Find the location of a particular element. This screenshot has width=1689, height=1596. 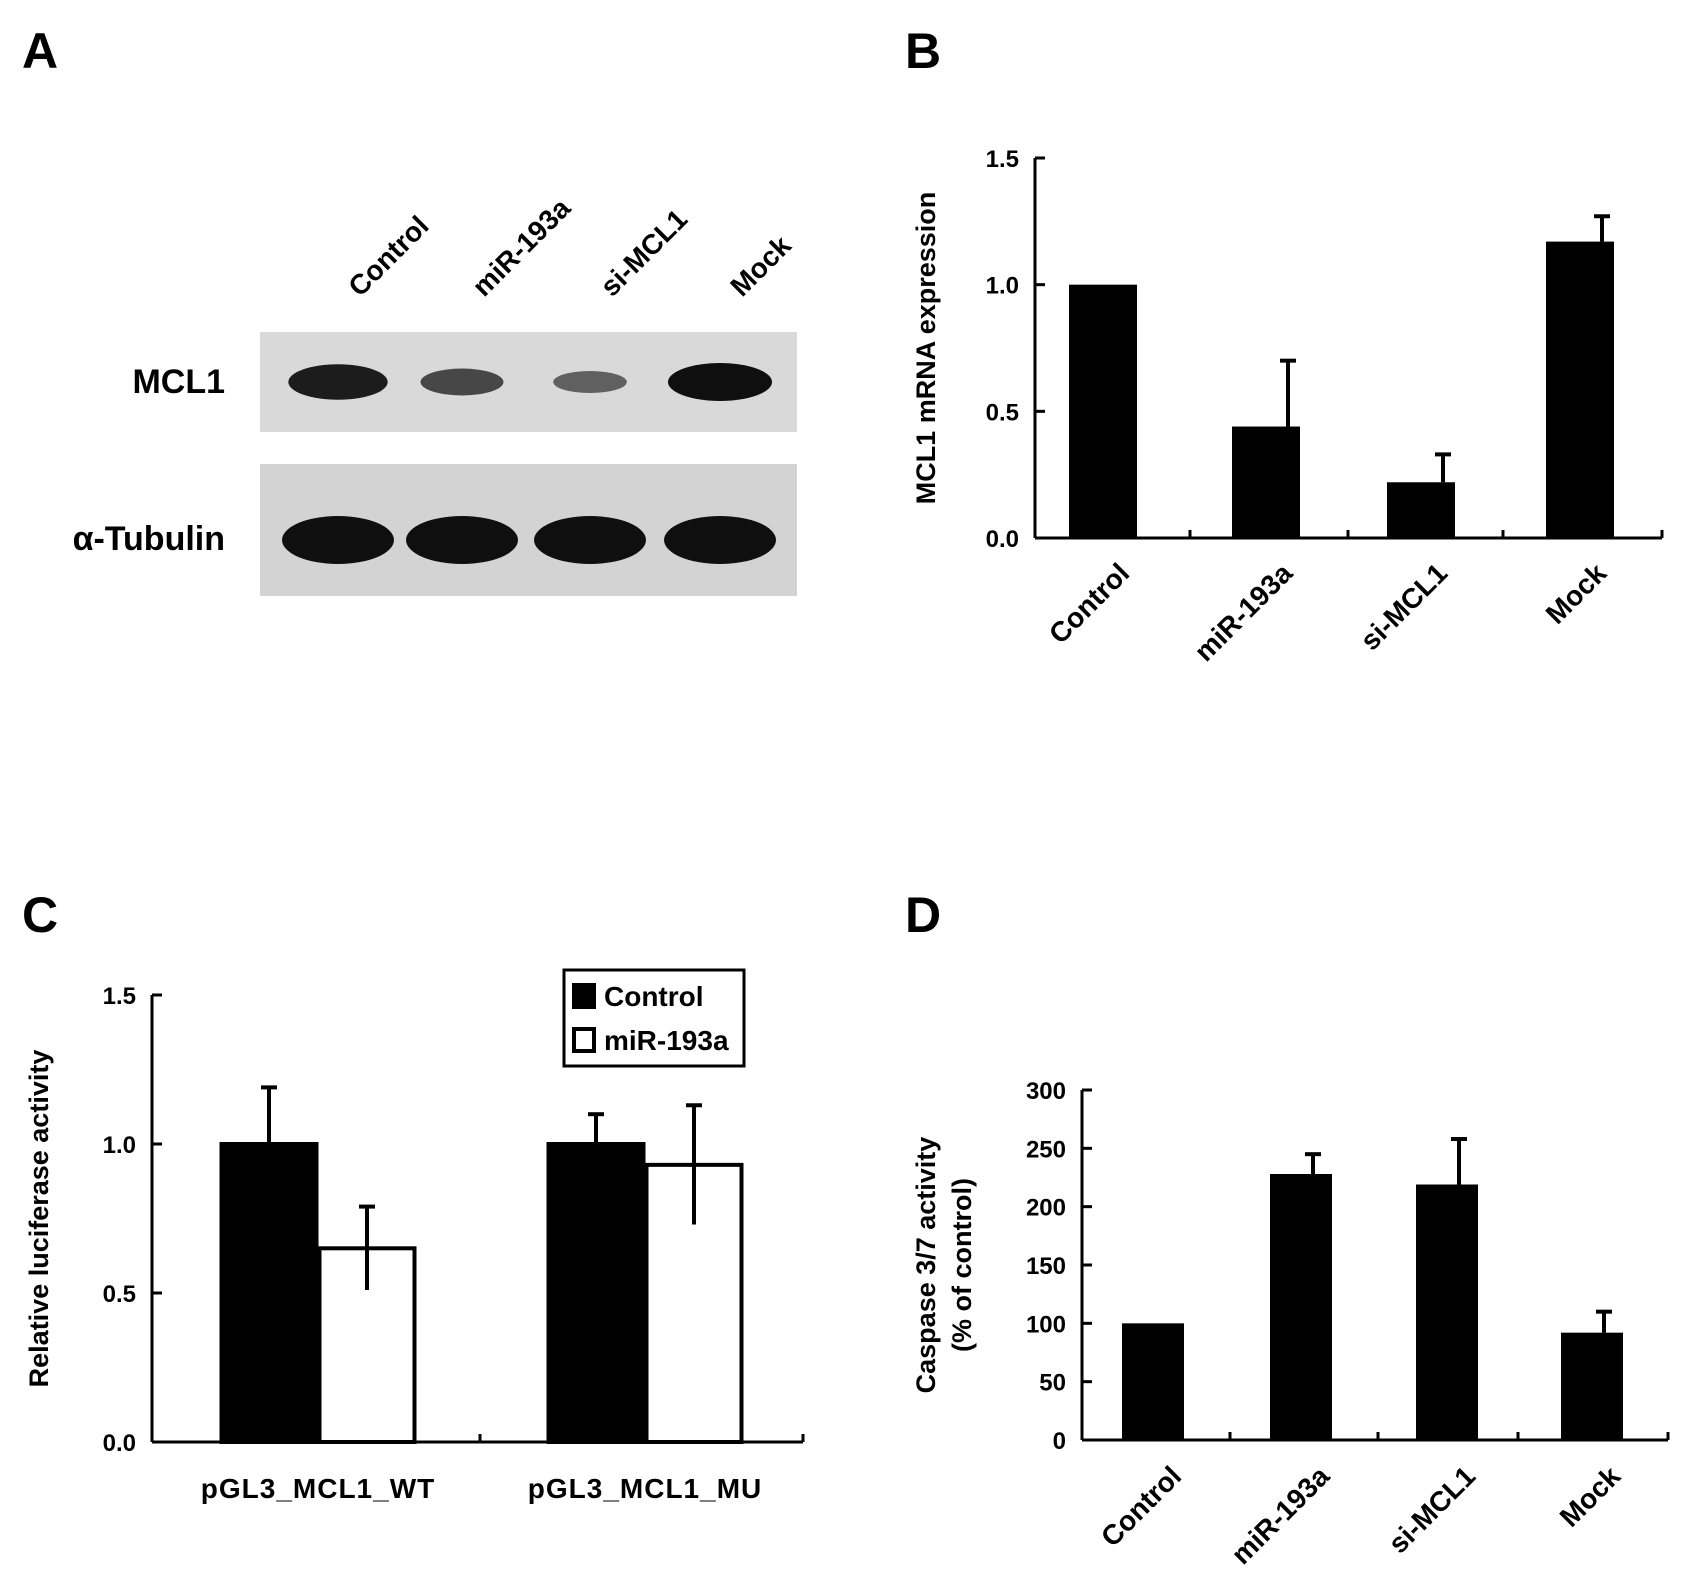

panel-label-c: C is located at coordinates (40, 915).